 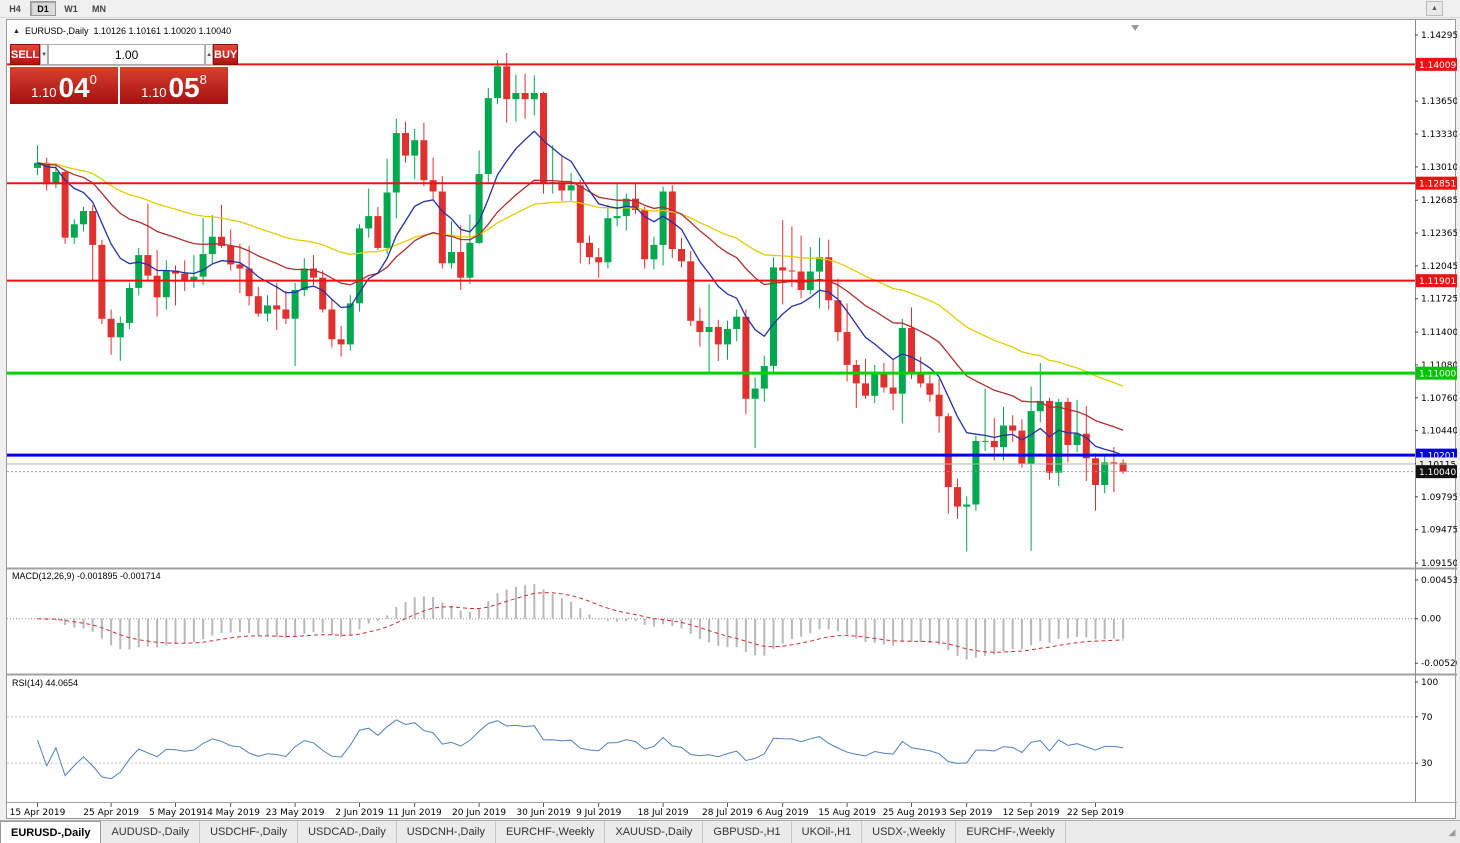 What do you see at coordinates (827, 832) in the screenshot?
I see `chart-tab-UKOil-,H1: UKOil-,H1` at bounding box center [827, 832].